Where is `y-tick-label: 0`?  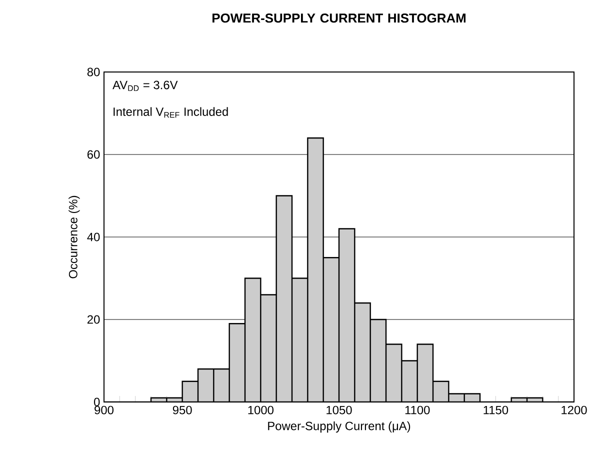 y-tick-label: 0 is located at coordinates (97, 402).